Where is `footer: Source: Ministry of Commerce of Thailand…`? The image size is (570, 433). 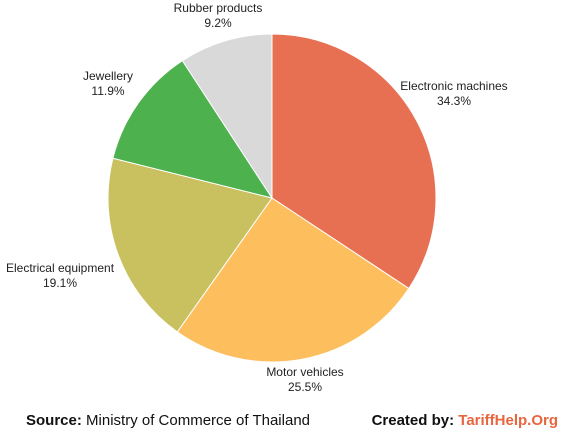
footer: Source: Ministry of Commerce of Thailand… is located at coordinates (285, 420).